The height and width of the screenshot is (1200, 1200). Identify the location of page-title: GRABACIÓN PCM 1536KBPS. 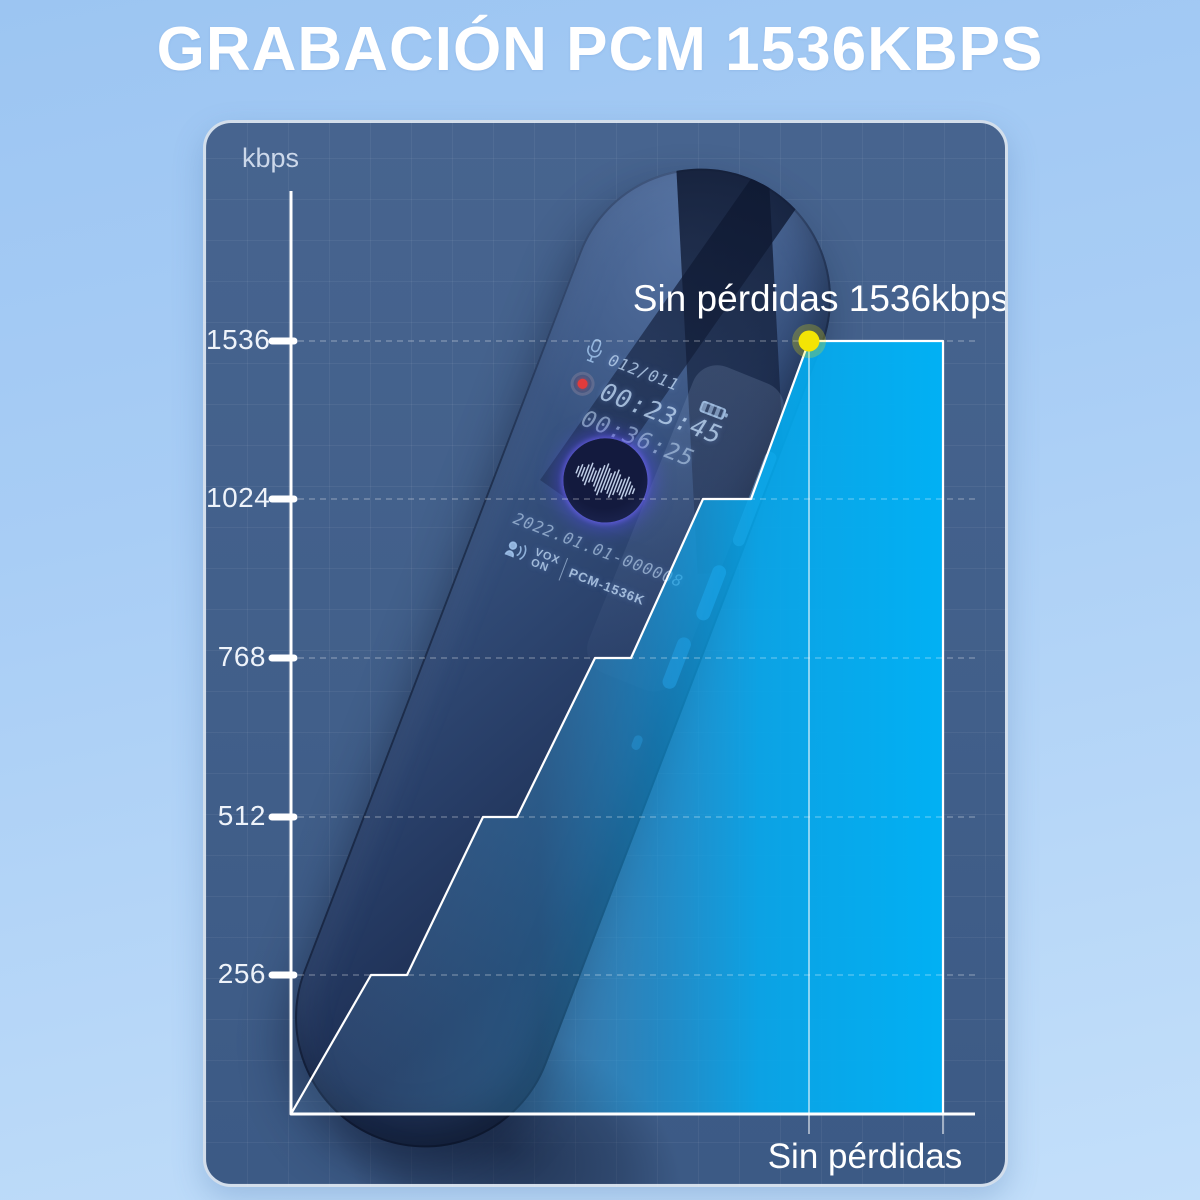
(600, 49).